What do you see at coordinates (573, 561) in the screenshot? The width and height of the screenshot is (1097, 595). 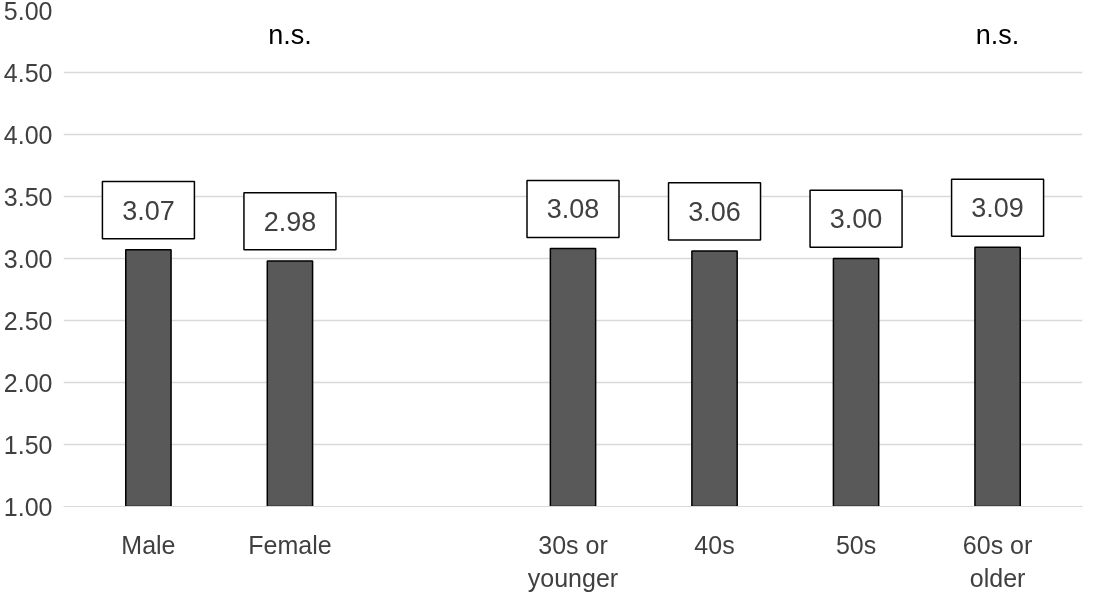 I see `x-tick-label: 30s or younger` at bounding box center [573, 561].